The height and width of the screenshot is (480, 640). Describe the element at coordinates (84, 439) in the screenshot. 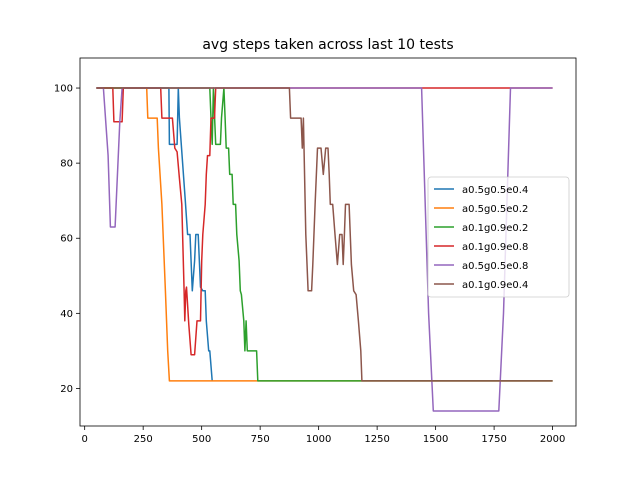

I see `x-tick-label: 0` at that location.